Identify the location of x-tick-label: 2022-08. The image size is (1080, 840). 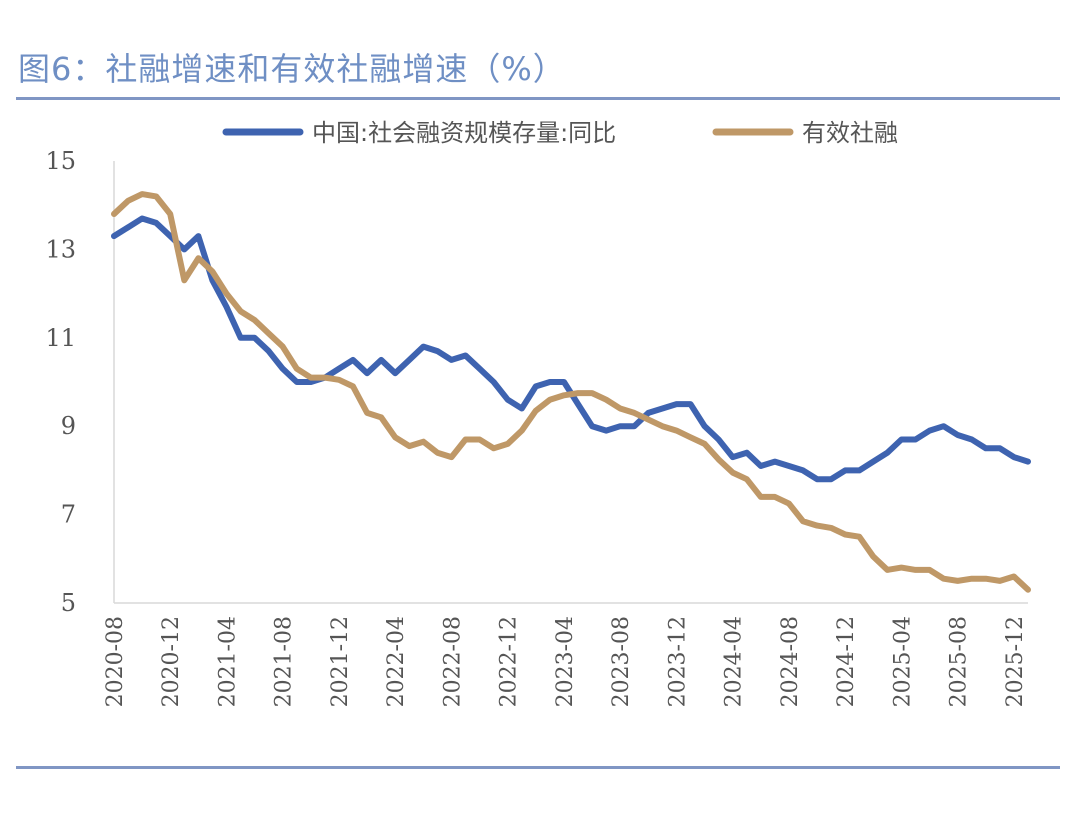
(452, 661).